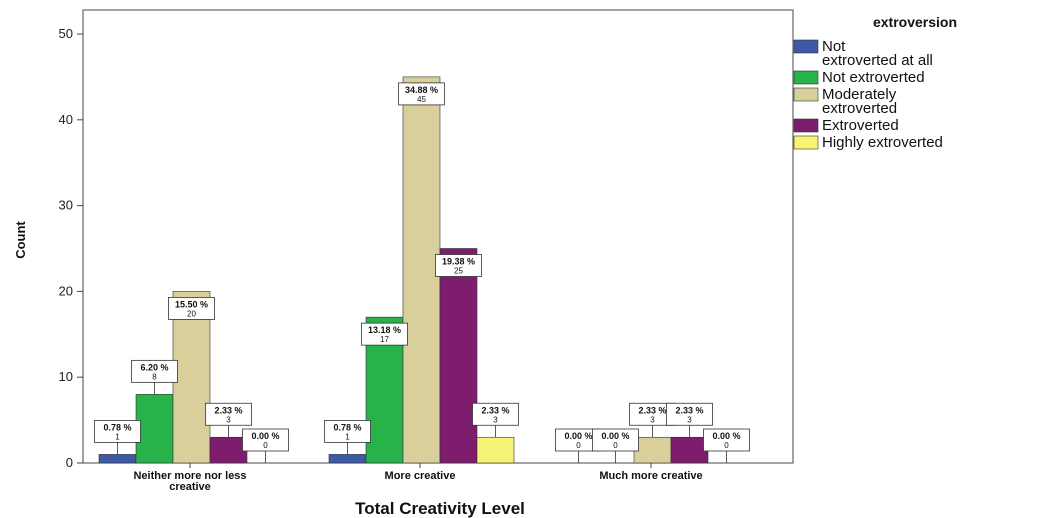 The height and width of the screenshot is (518, 1053). I want to click on legend-label: Extroverted, so click(860, 125).